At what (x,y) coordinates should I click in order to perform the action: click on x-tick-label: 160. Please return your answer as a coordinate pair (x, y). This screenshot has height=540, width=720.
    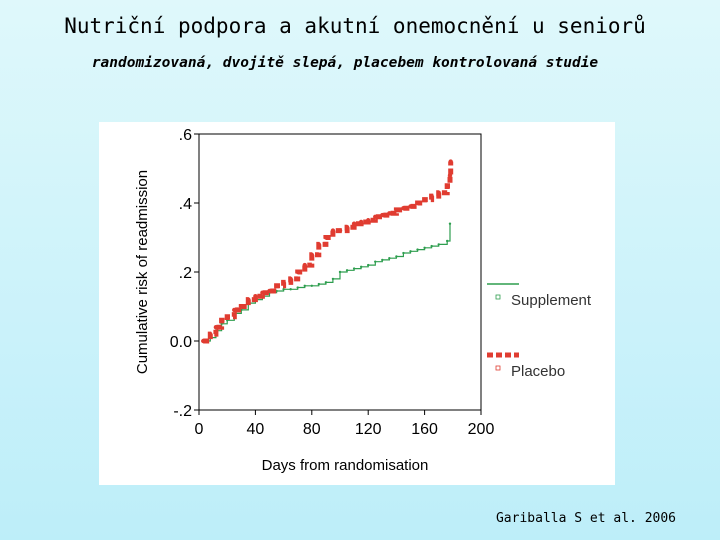
    Looking at the image, I should click on (424, 429).